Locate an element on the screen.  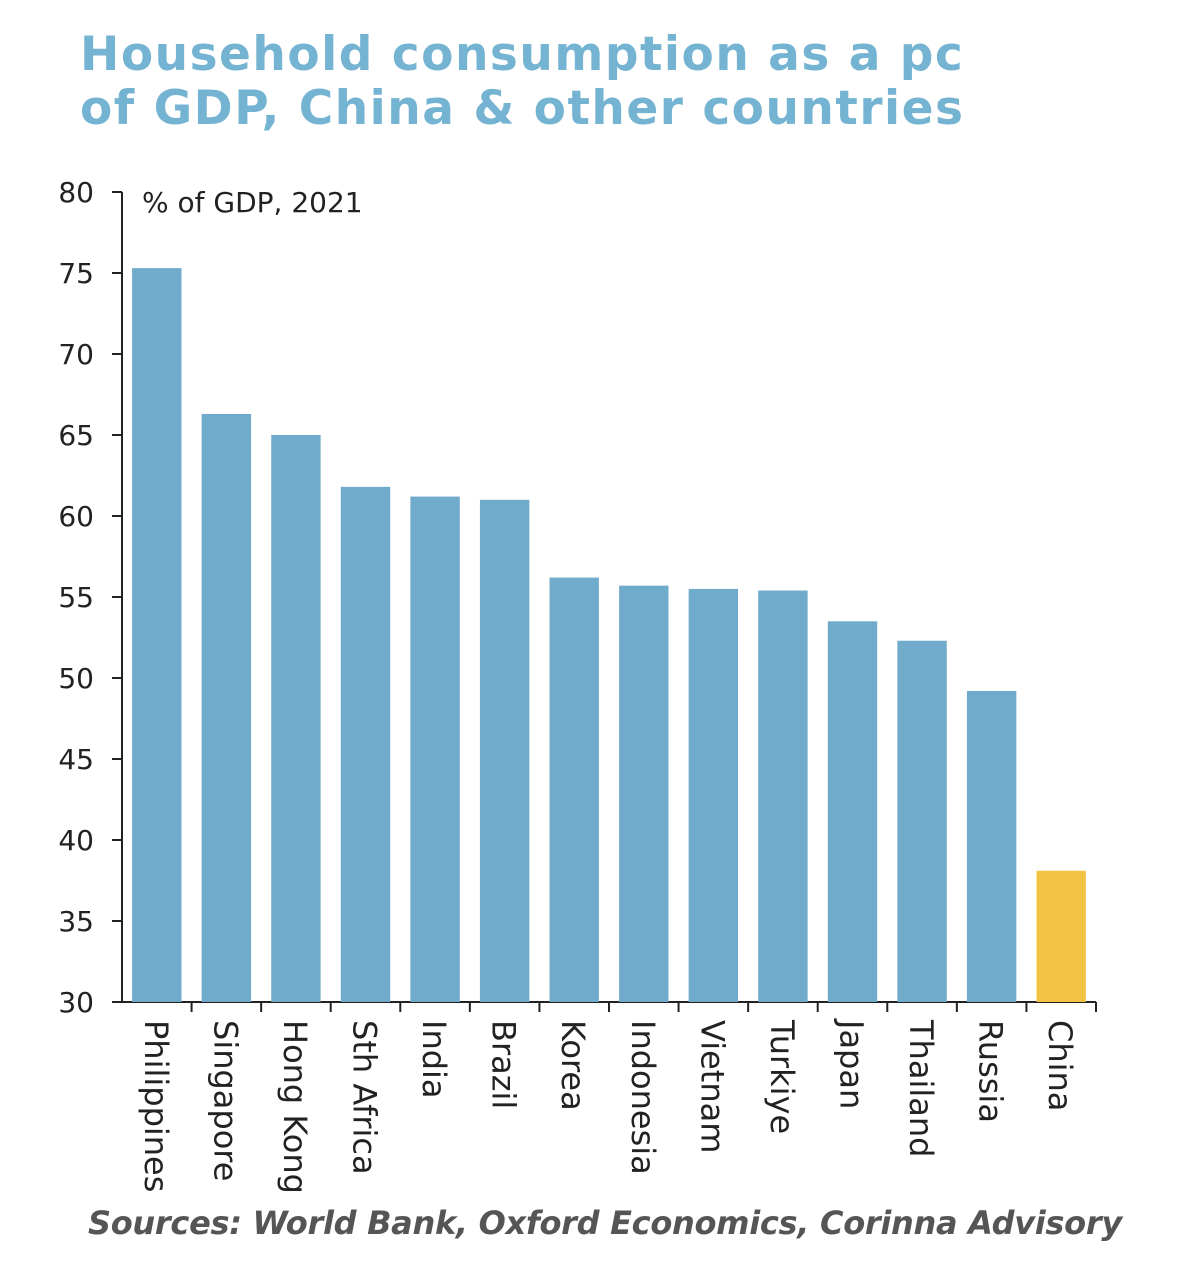
y-tick-label: 65 is located at coordinates (76, 435).